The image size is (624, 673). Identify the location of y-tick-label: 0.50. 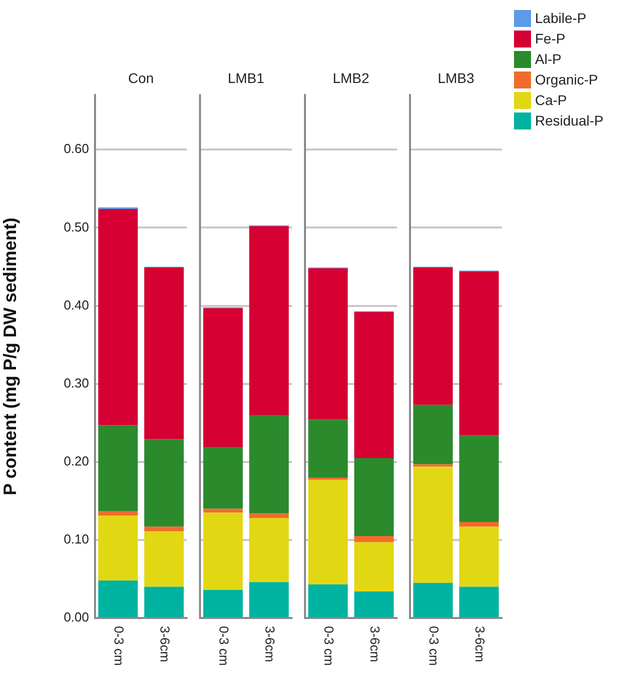
(76, 226).